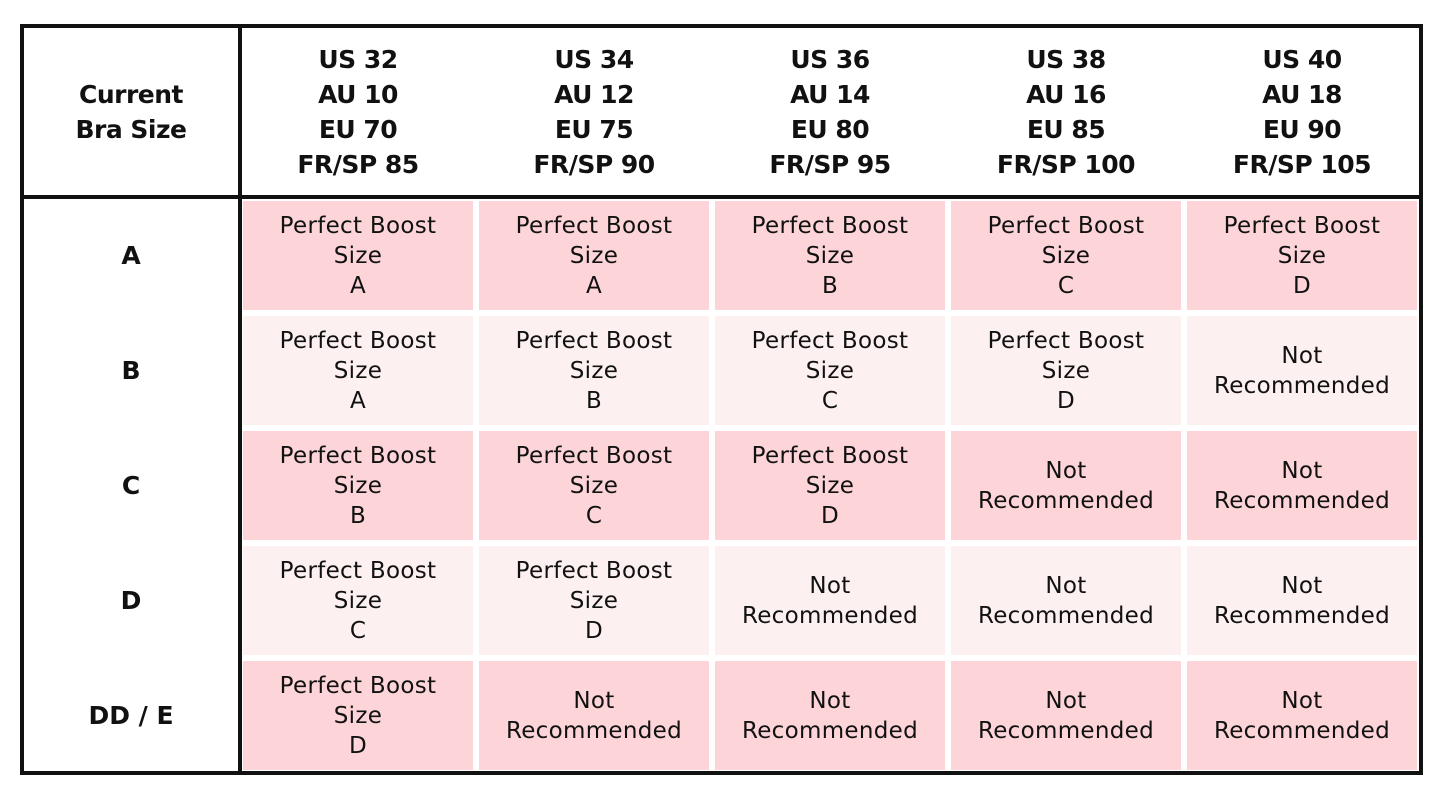  Describe the element at coordinates (594, 59) in the screenshot. I see `text-line: US 34` at that location.